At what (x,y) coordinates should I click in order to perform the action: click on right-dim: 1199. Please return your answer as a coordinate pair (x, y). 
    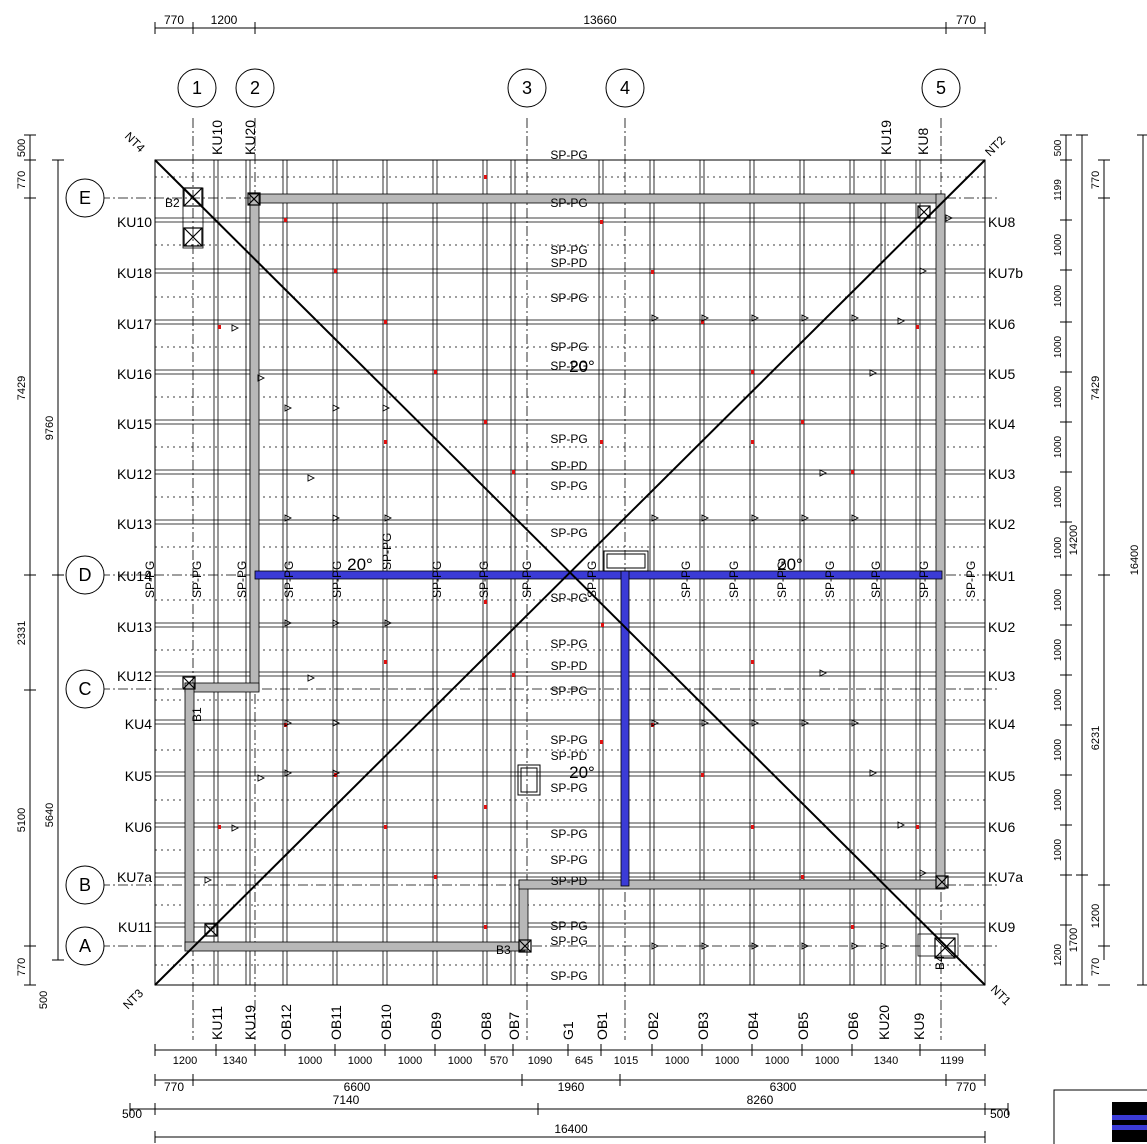
    Looking at the image, I should click on (1058, 190).